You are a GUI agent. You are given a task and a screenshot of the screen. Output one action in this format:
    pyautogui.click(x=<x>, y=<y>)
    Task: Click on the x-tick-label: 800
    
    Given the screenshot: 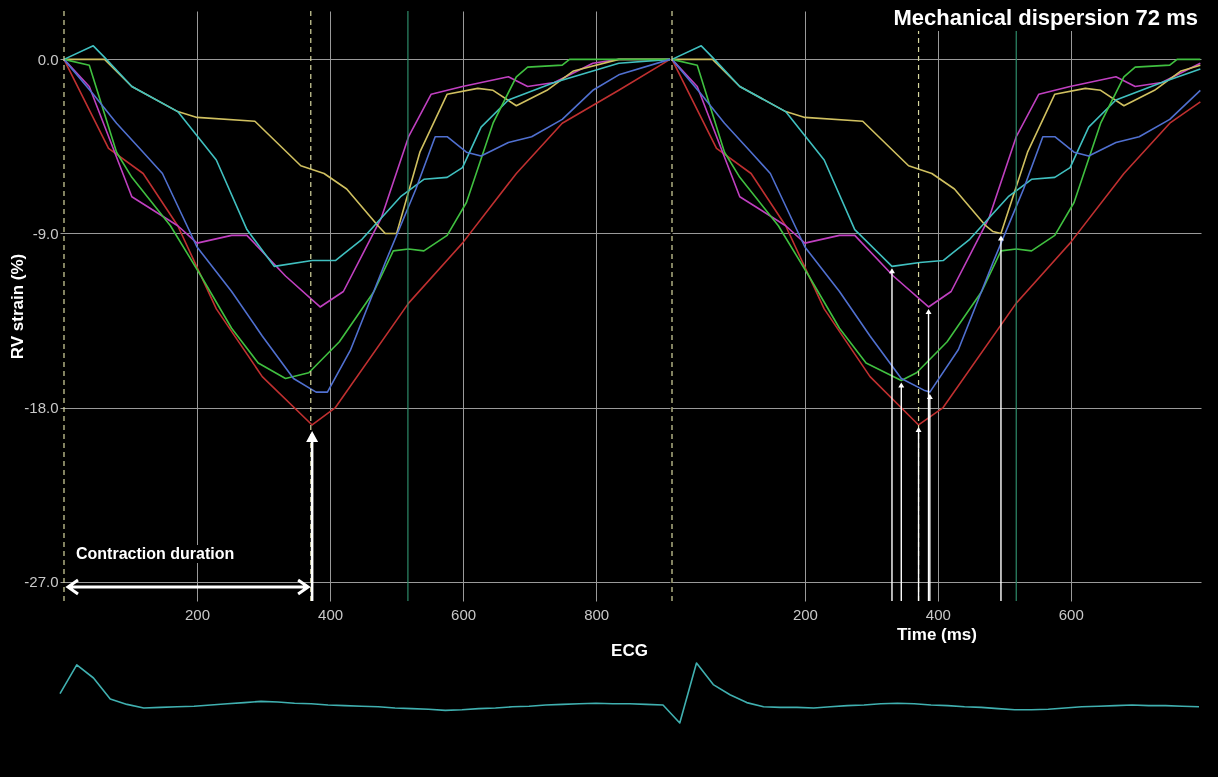 What is the action you would take?
    pyautogui.click(x=597, y=614)
    